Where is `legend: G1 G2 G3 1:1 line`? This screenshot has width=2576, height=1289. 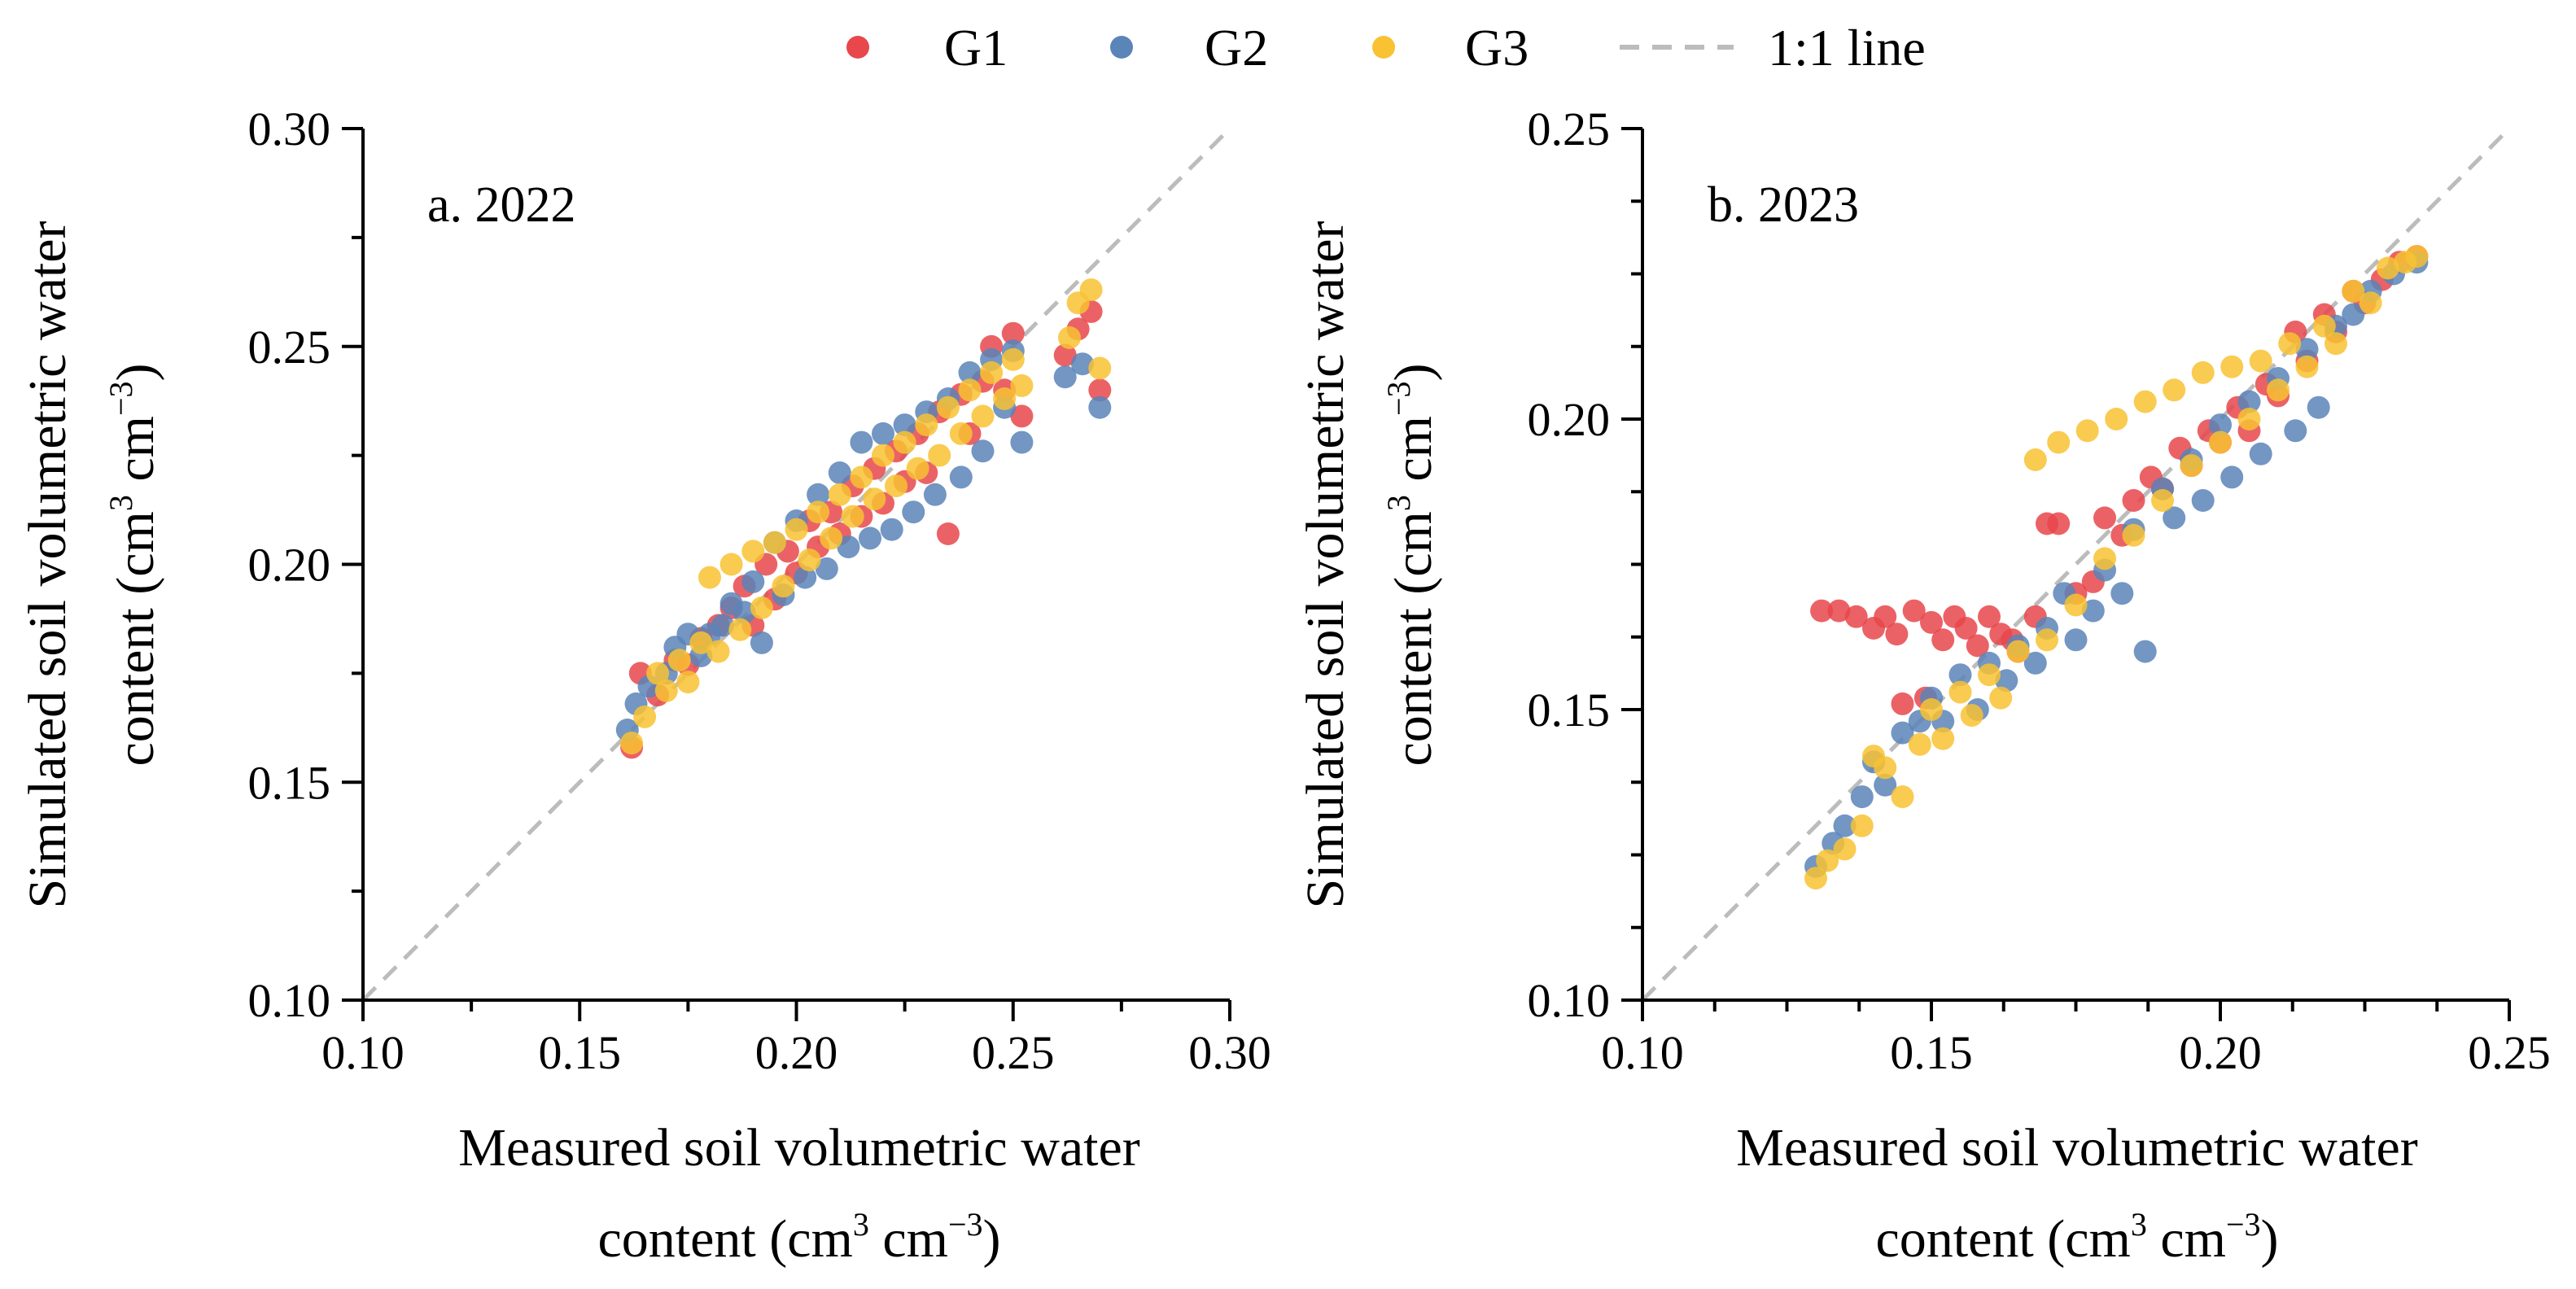
legend: G1 G2 G3 1:1 line is located at coordinates (1386, 47).